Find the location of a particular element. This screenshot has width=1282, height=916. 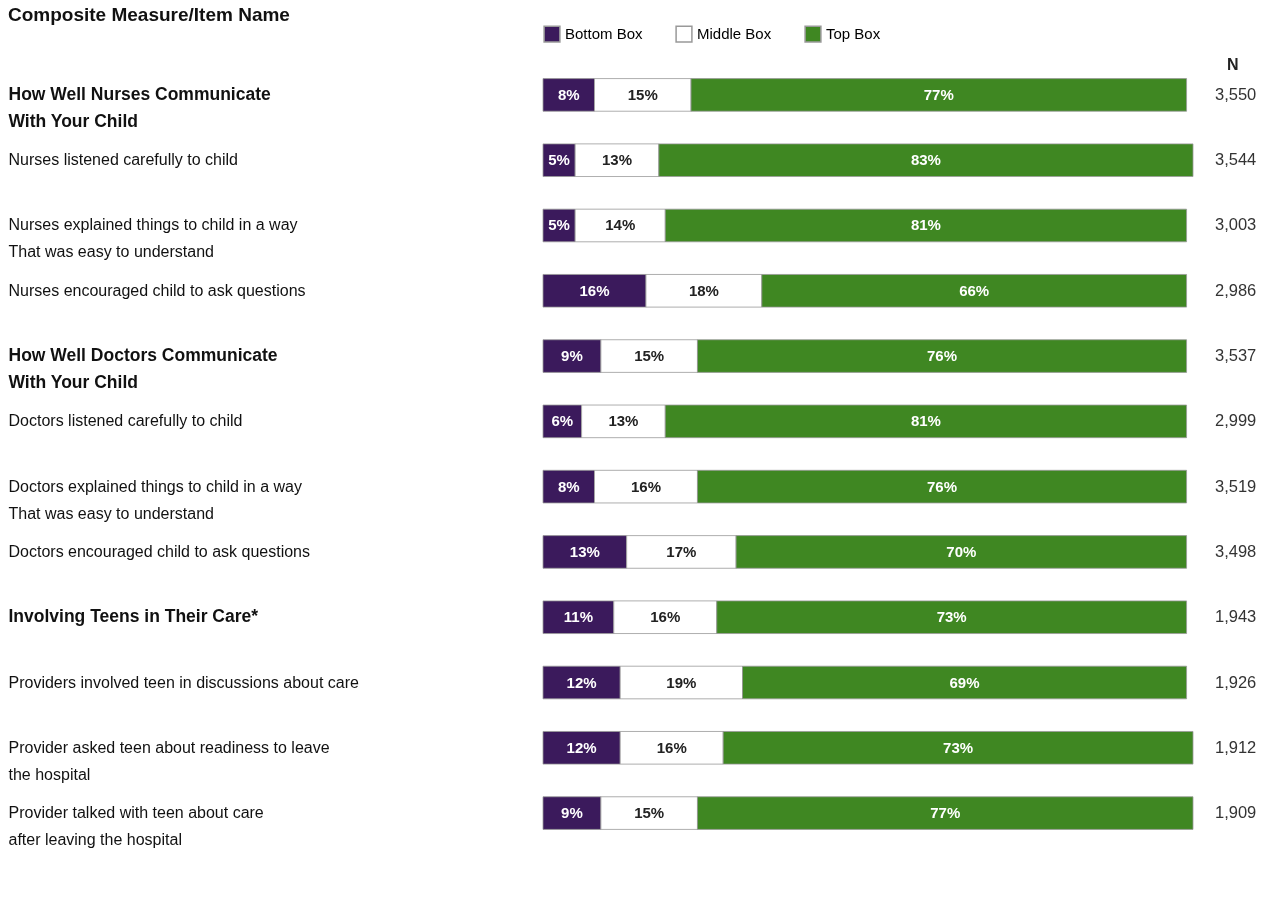

data-label: 66% is located at coordinates (974, 290).